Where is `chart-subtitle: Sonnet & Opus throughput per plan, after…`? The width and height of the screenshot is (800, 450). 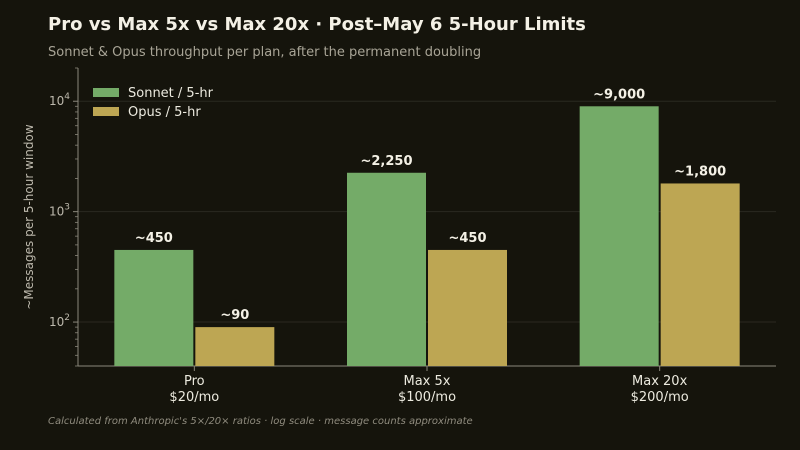 chart-subtitle: Sonnet & Opus throughput per plan, after… is located at coordinates (265, 52).